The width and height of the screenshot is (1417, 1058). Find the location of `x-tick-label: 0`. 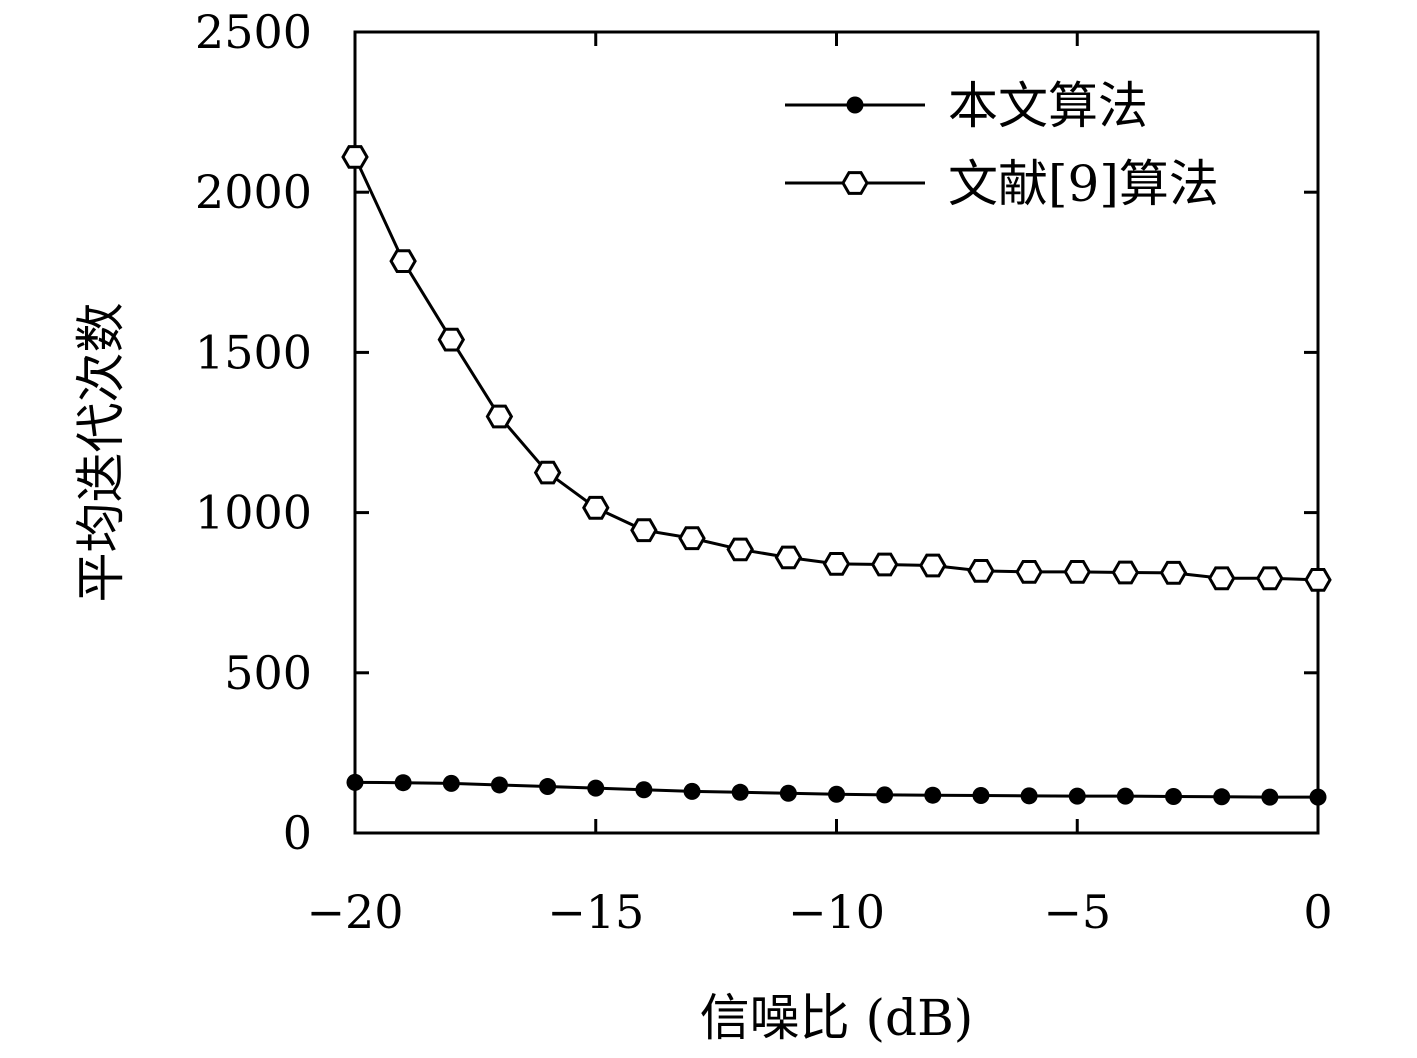

x-tick-label: 0 is located at coordinates (1317, 912).